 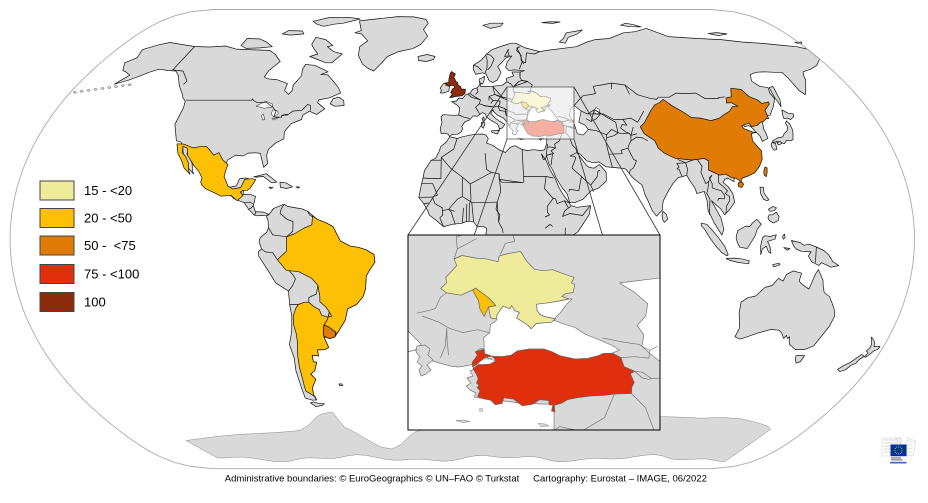 What do you see at coordinates (110, 245) in the screenshot?
I see `svg-text: 50 - <75` at bounding box center [110, 245].